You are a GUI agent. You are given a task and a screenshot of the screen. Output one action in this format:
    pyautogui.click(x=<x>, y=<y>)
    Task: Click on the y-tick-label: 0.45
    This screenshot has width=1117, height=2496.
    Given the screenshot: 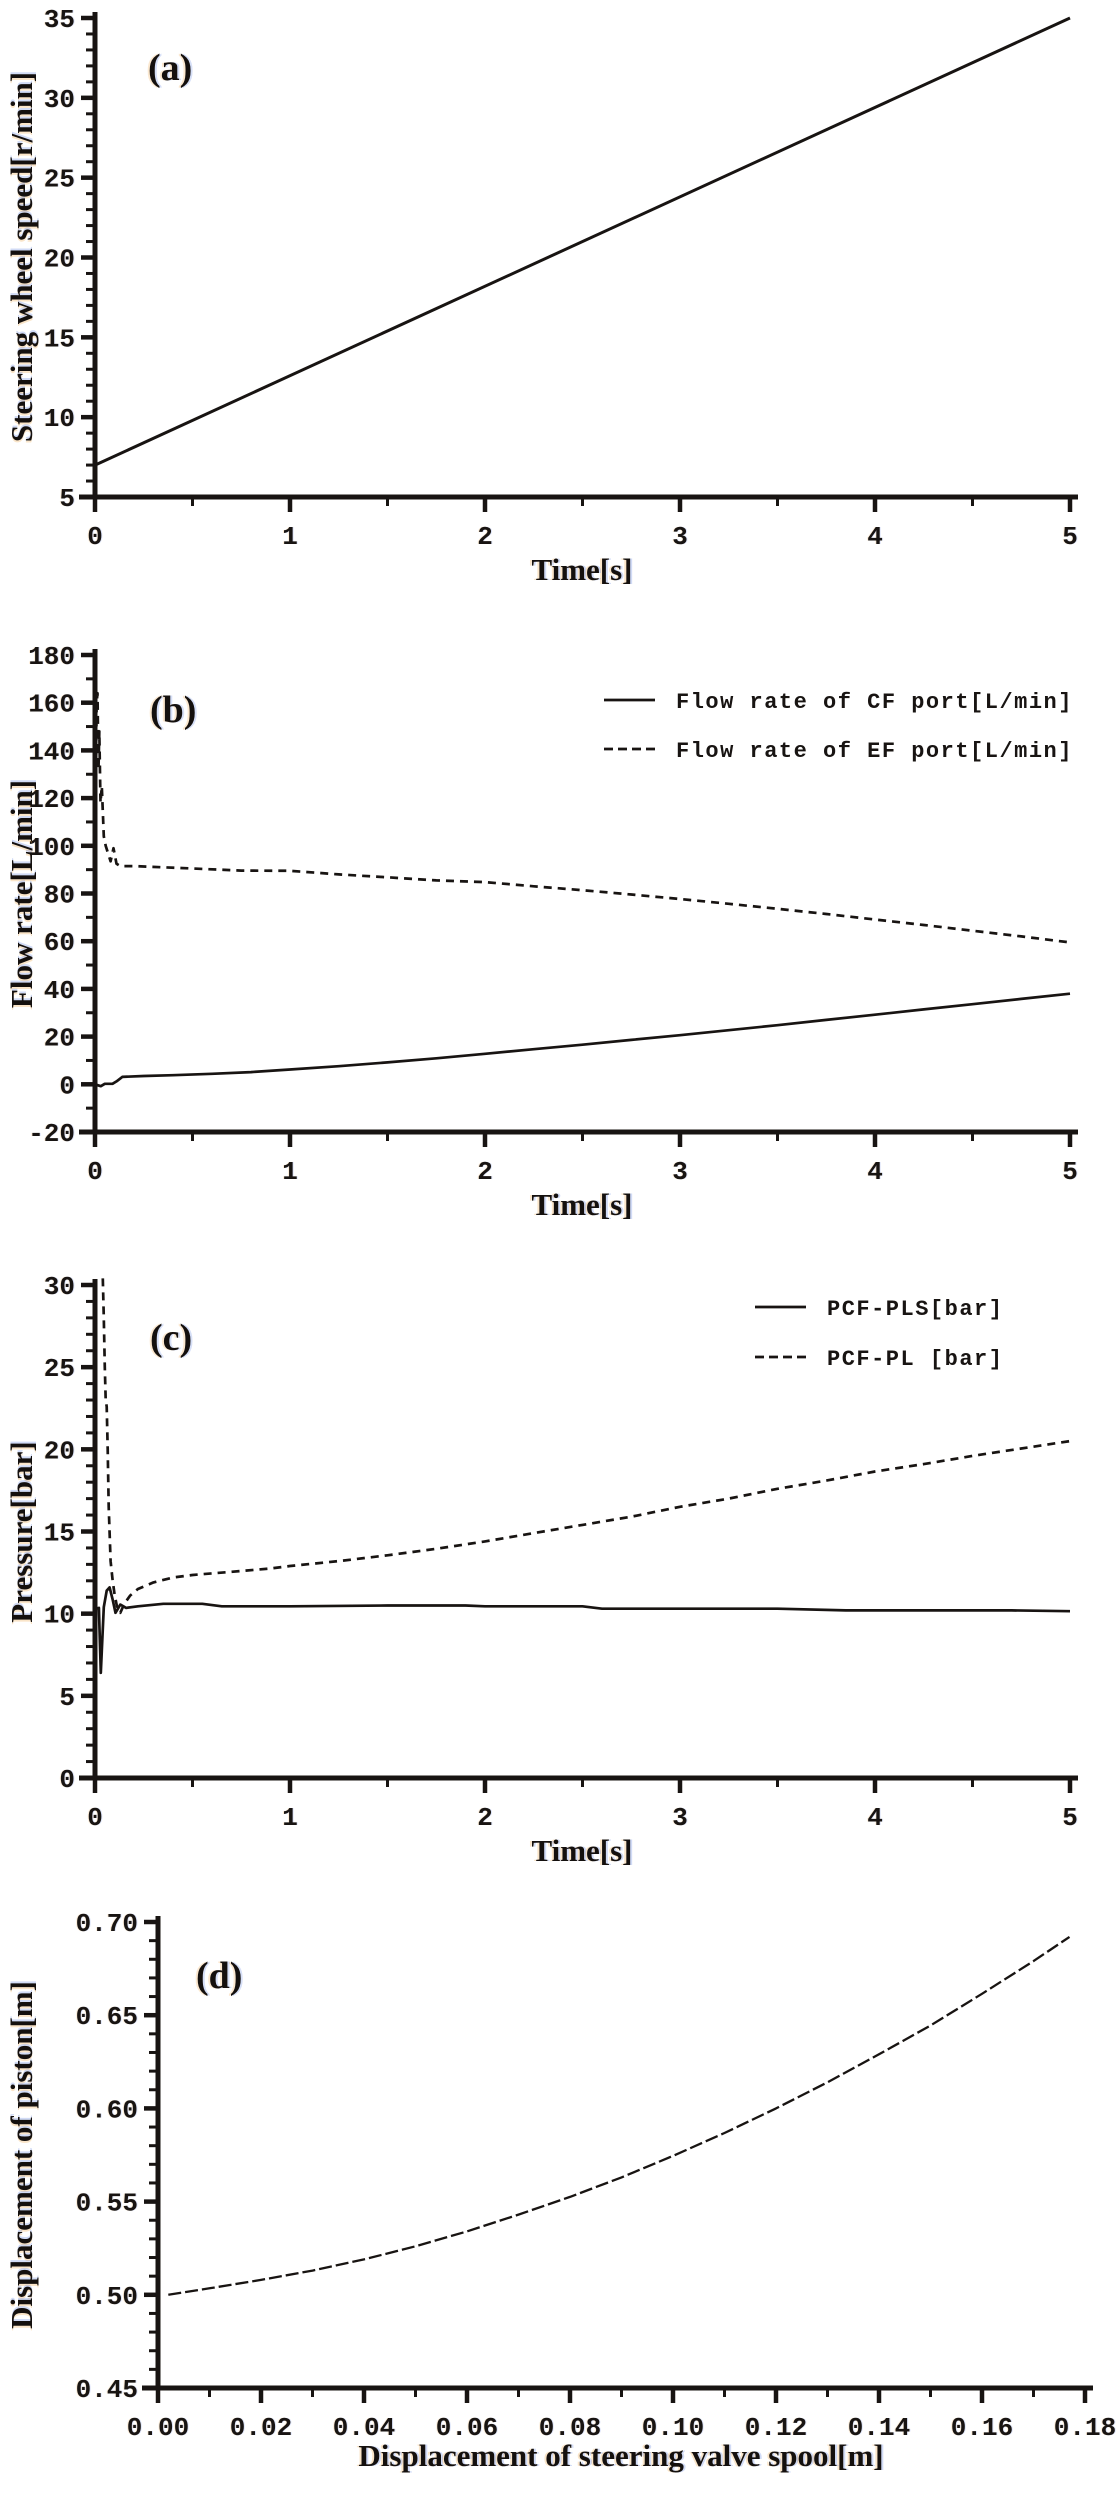 What is the action you would take?
    pyautogui.click(x=107, y=2390)
    